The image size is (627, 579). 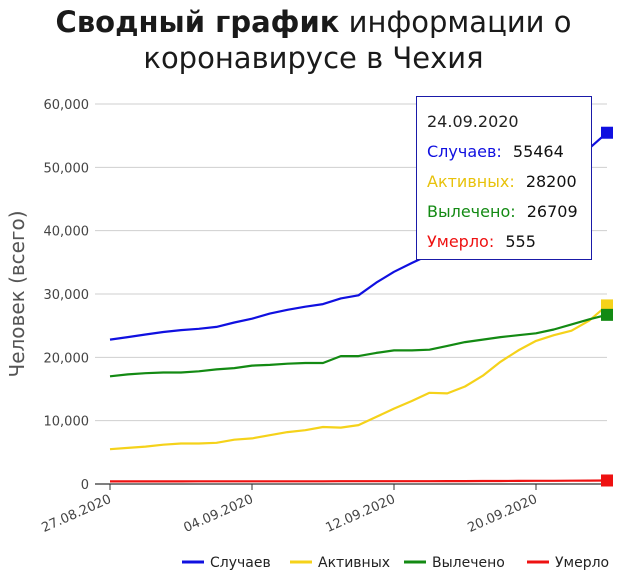 I want to click on y-axis-label: Человек (всего), so click(x=17, y=293).